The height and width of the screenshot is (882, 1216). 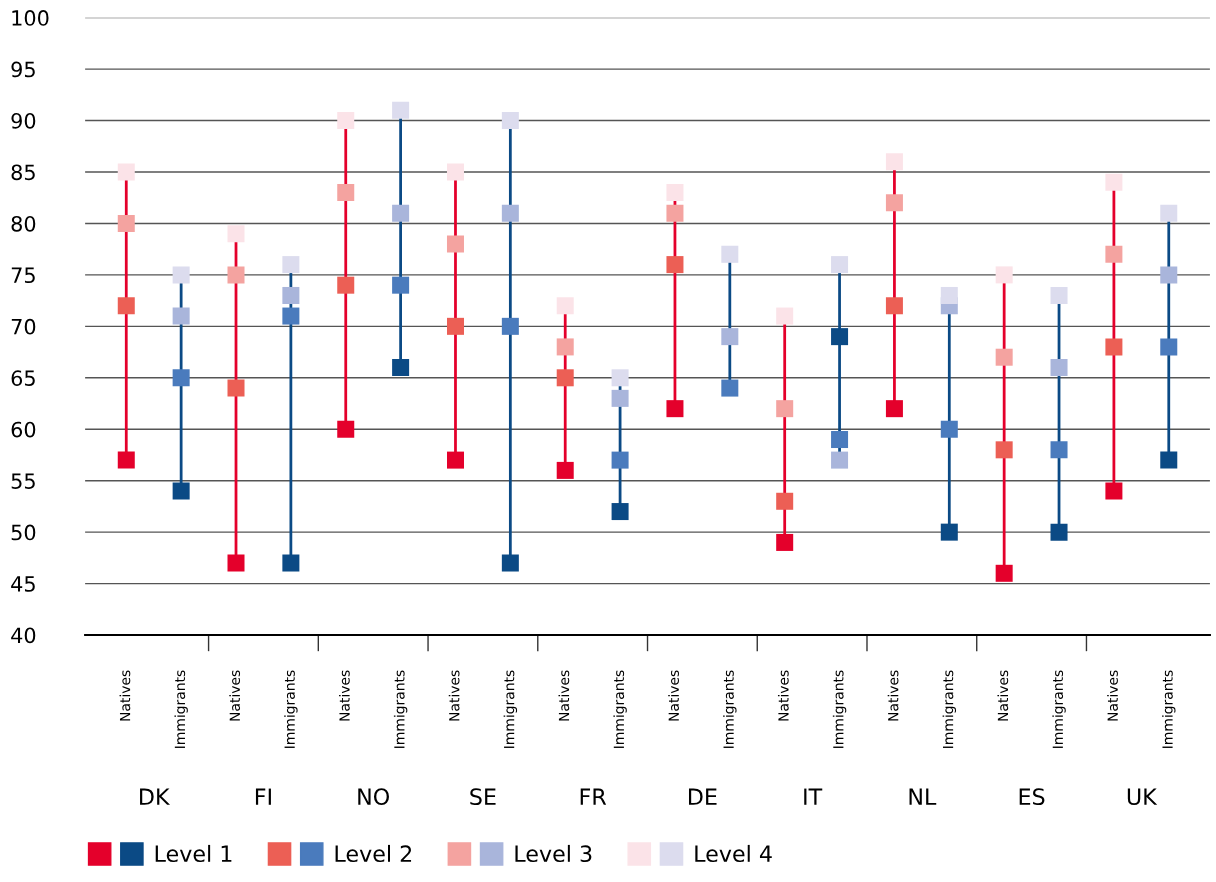 I want to click on y-tick-label: 65, so click(x=23, y=378).